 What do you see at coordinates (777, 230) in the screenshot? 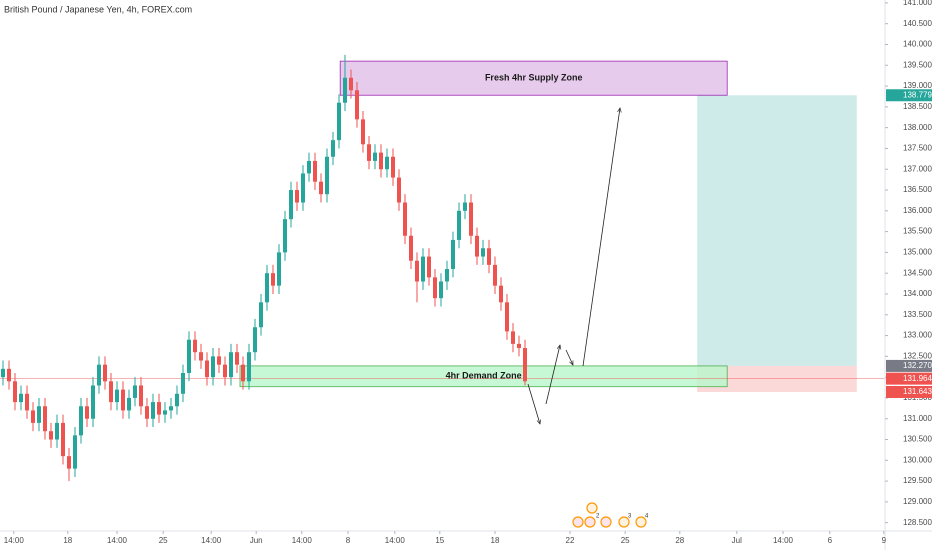
I see `position-target` at bounding box center [777, 230].